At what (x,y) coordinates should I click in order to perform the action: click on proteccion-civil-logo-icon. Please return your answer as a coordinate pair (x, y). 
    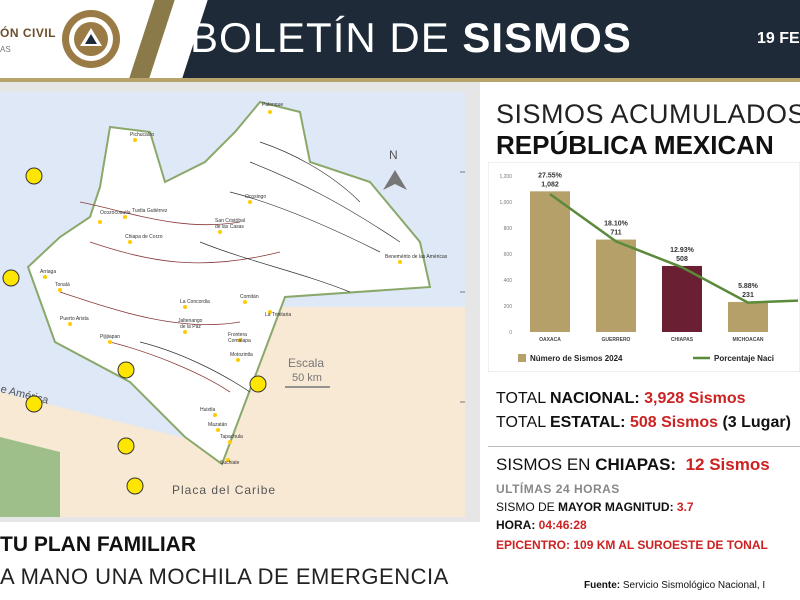
    Looking at the image, I should click on (91, 39).